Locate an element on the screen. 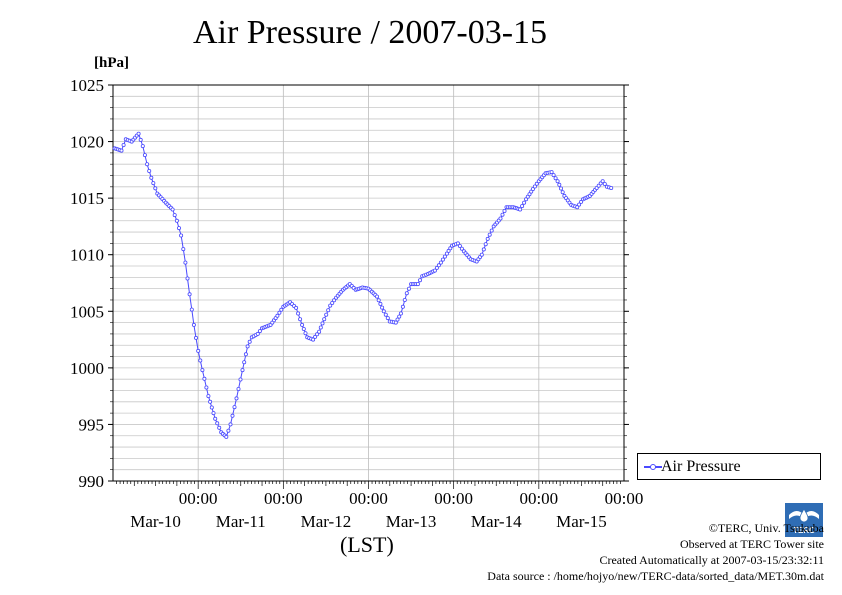  y-tick-label: 1005 is located at coordinates (87, 311).